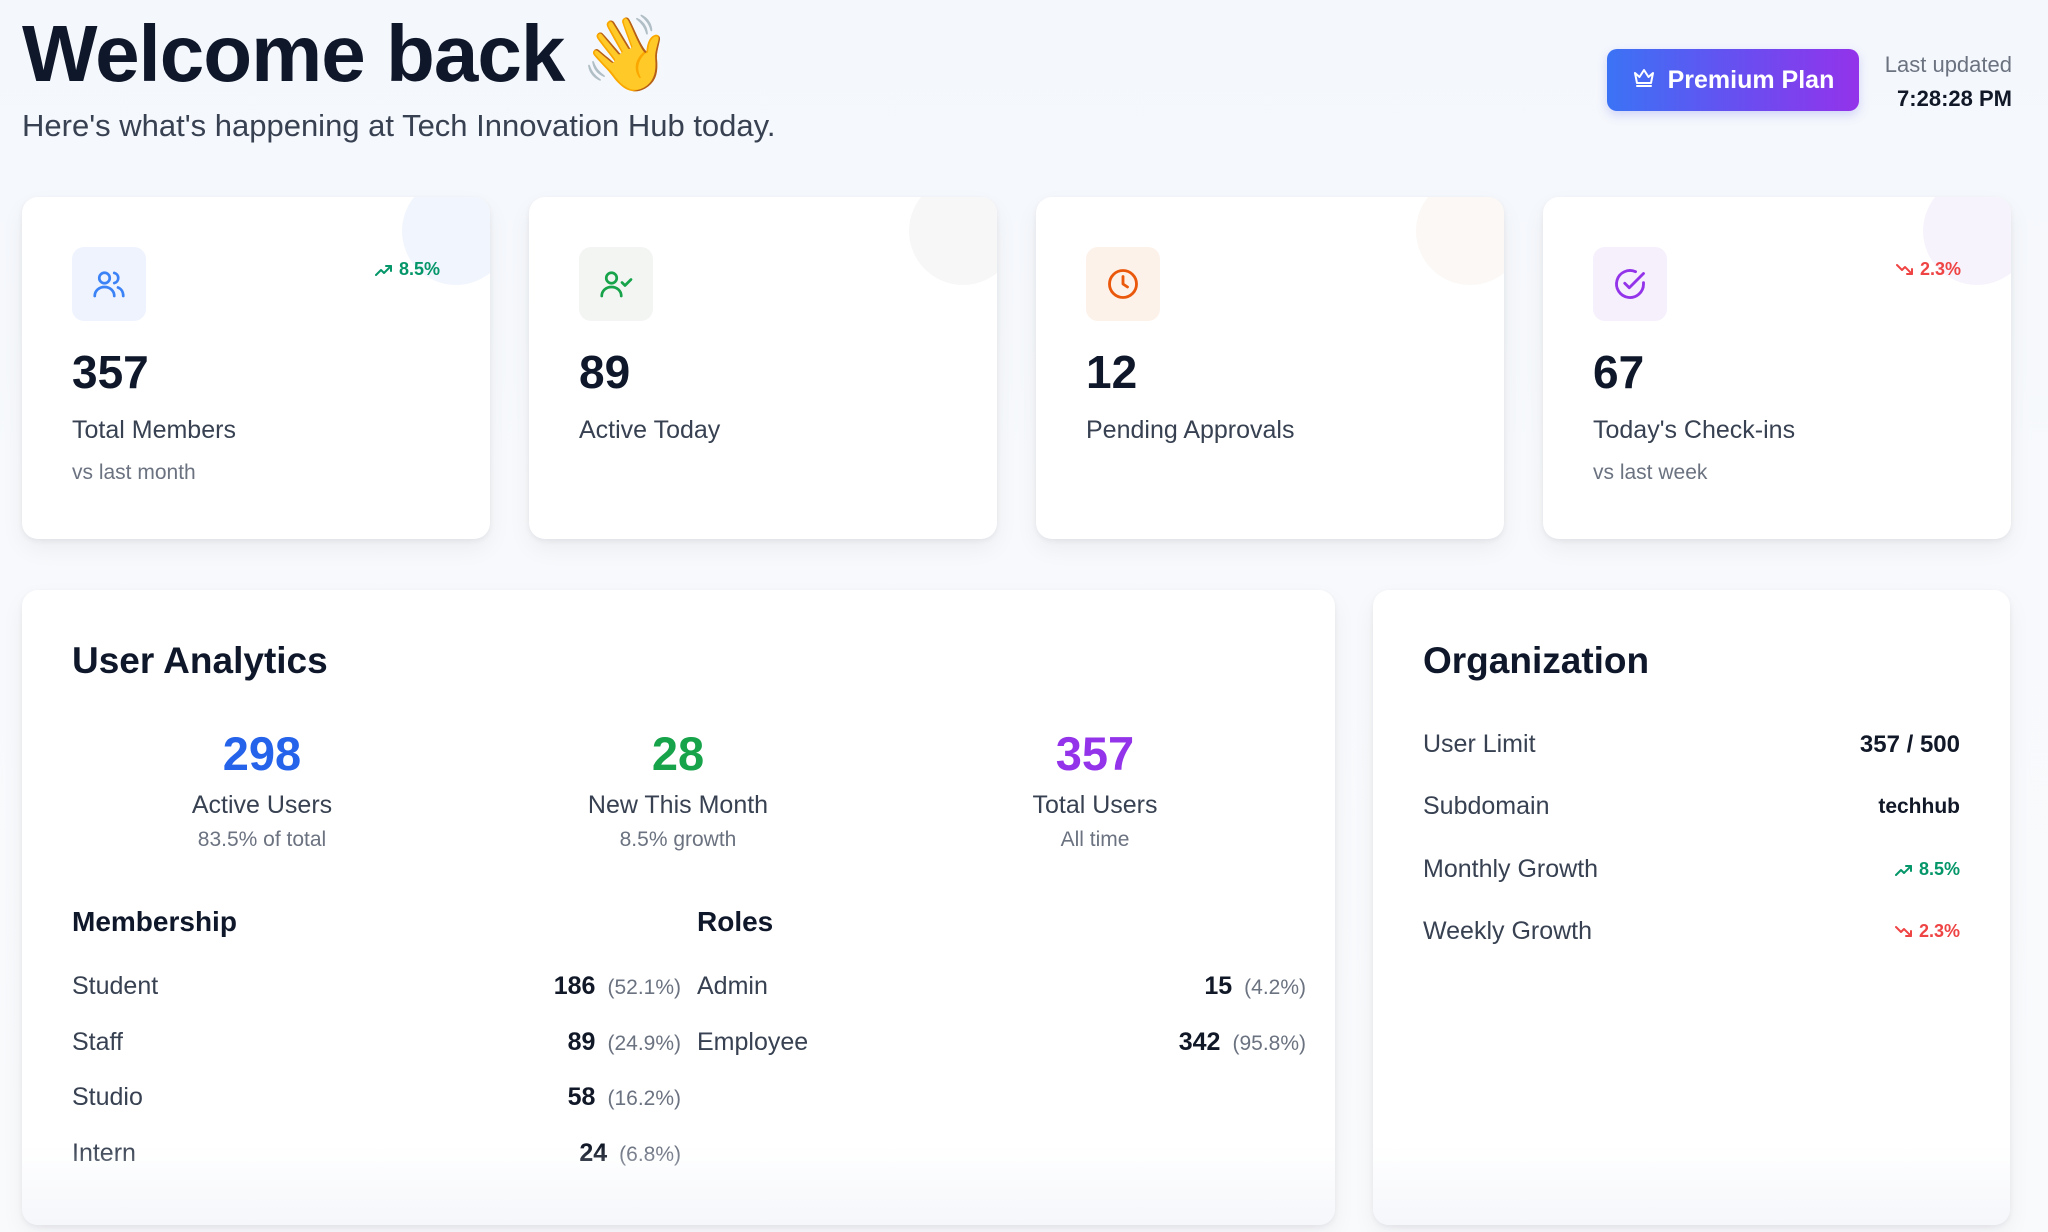 Image resolution: width=2048 pixels, height=1232 pixels. Describe the element at coordinates (154, 921) in the screenshot. I see `membership-title: Membership` at that location.